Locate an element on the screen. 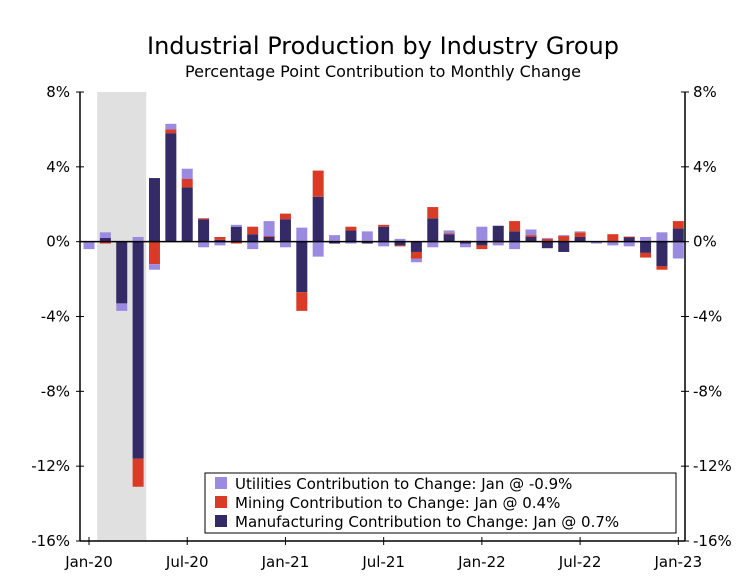 The width and height of the screenshot is (756, 588). x-tick-label: Jul-20 is located at coordinates (187, 562).